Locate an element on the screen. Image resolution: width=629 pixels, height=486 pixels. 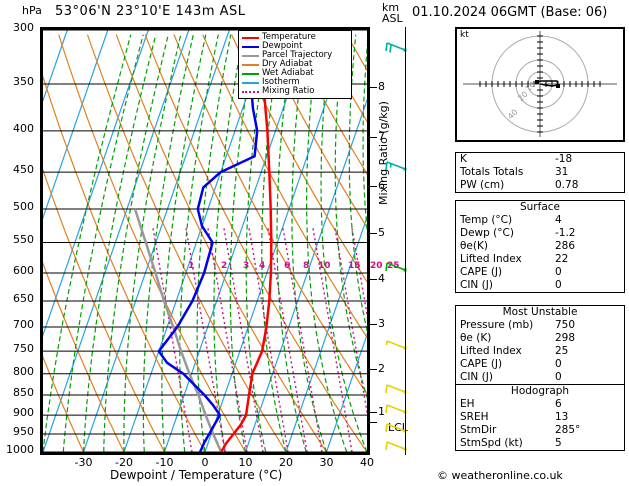
wind-barb-600mb is located at coordinates (396, 267).